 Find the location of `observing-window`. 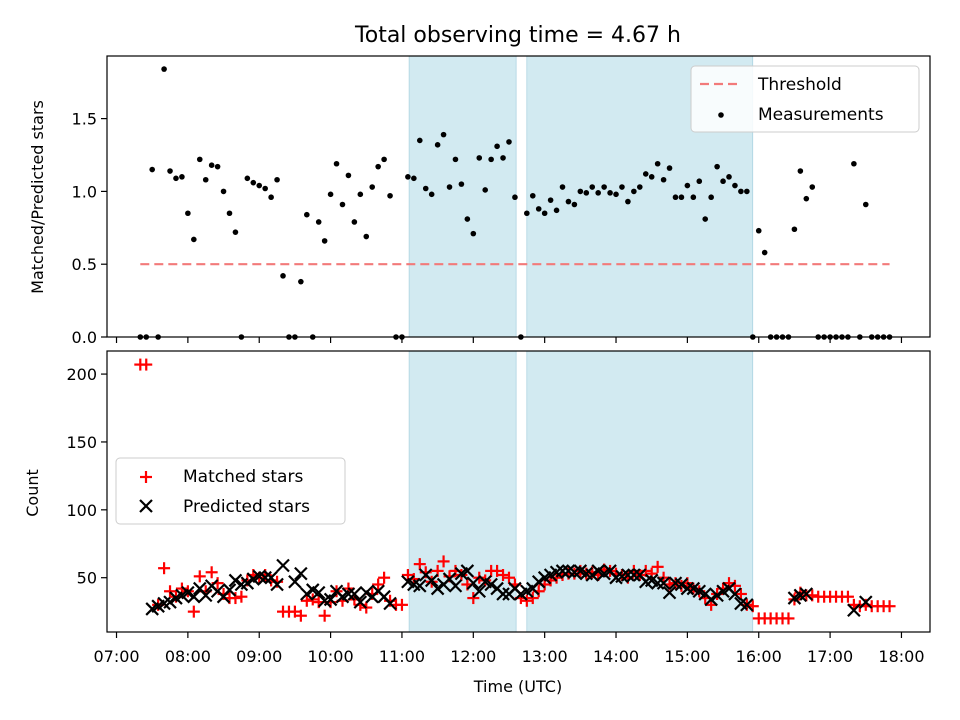

observing-window is located at coordinates (640, 491).